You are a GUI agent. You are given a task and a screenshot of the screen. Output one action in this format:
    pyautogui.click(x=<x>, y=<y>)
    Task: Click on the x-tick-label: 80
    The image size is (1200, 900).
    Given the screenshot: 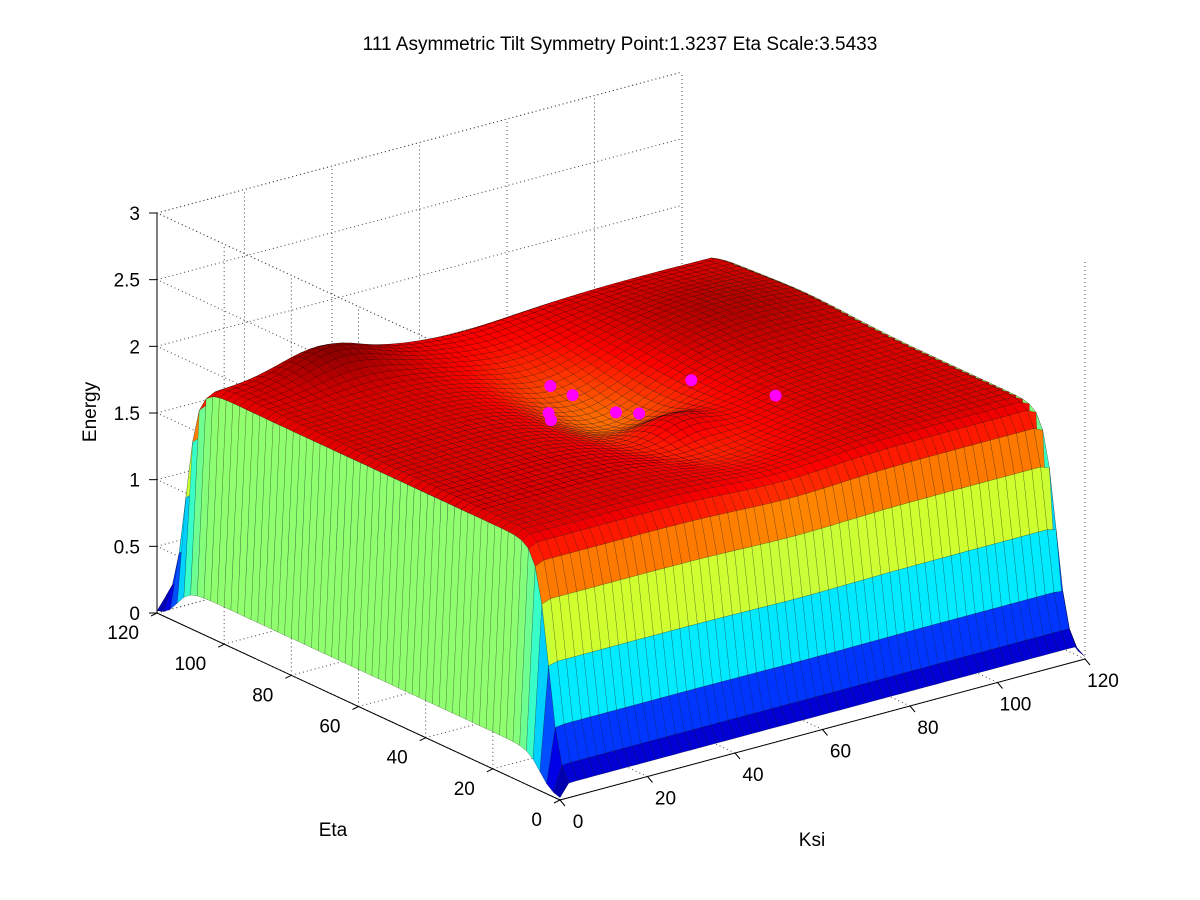 What is the action you would take?
    pyautogui.click(x=927, y=728)
    